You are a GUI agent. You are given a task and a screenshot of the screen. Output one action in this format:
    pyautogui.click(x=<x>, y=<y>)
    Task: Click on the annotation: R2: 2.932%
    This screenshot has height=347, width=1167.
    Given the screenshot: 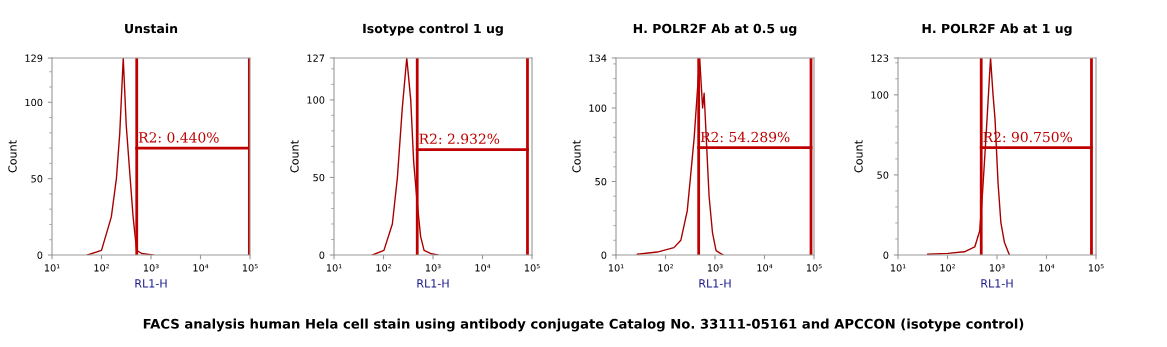 What is the action you would take?
    pyautogui.click(x=459, y=139)
    